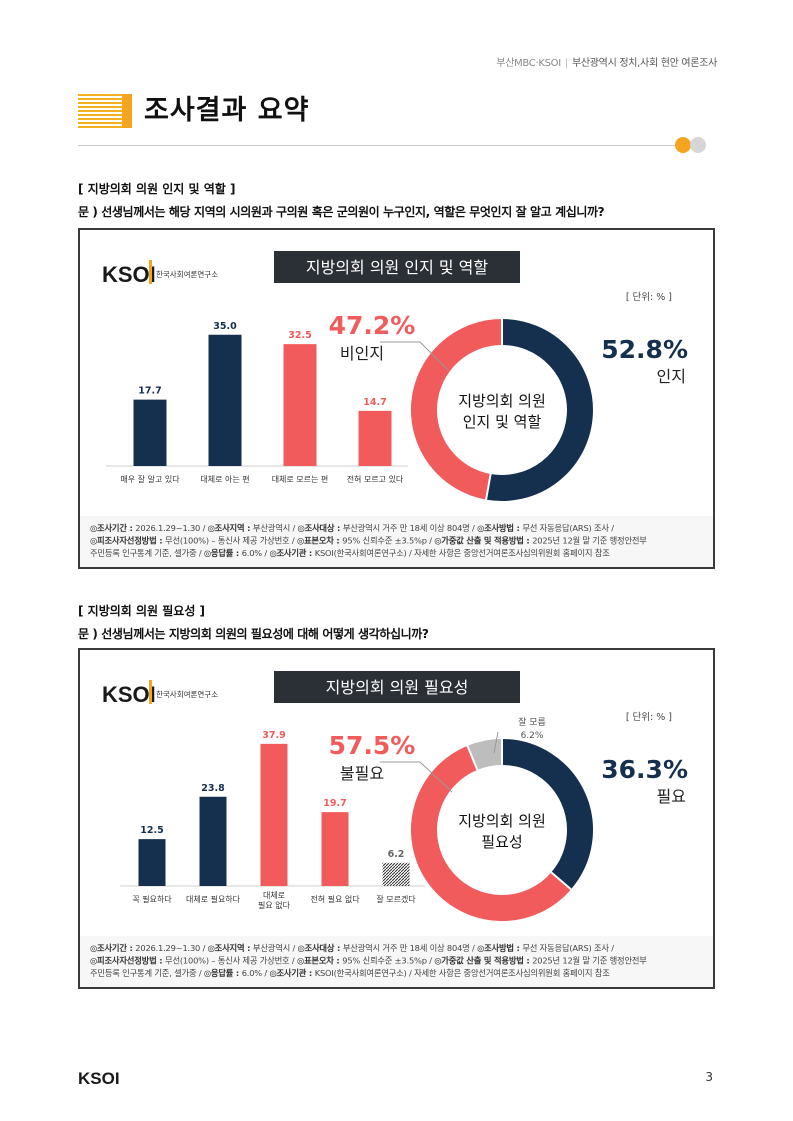  I want to click on header-title: 부산광역시 정치,사회 현안 여론조사, so click(644, 63).